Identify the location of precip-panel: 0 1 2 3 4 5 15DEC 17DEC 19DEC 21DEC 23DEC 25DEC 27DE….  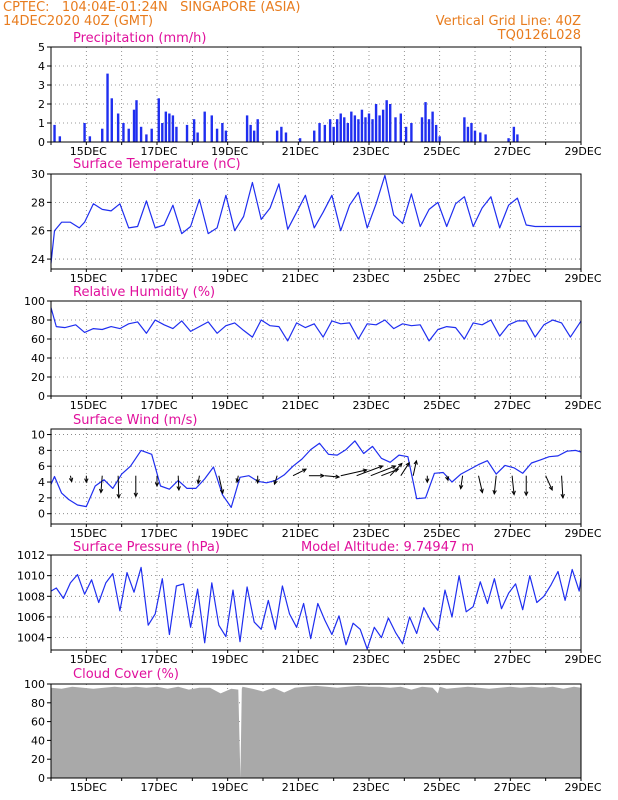
(320, 94).